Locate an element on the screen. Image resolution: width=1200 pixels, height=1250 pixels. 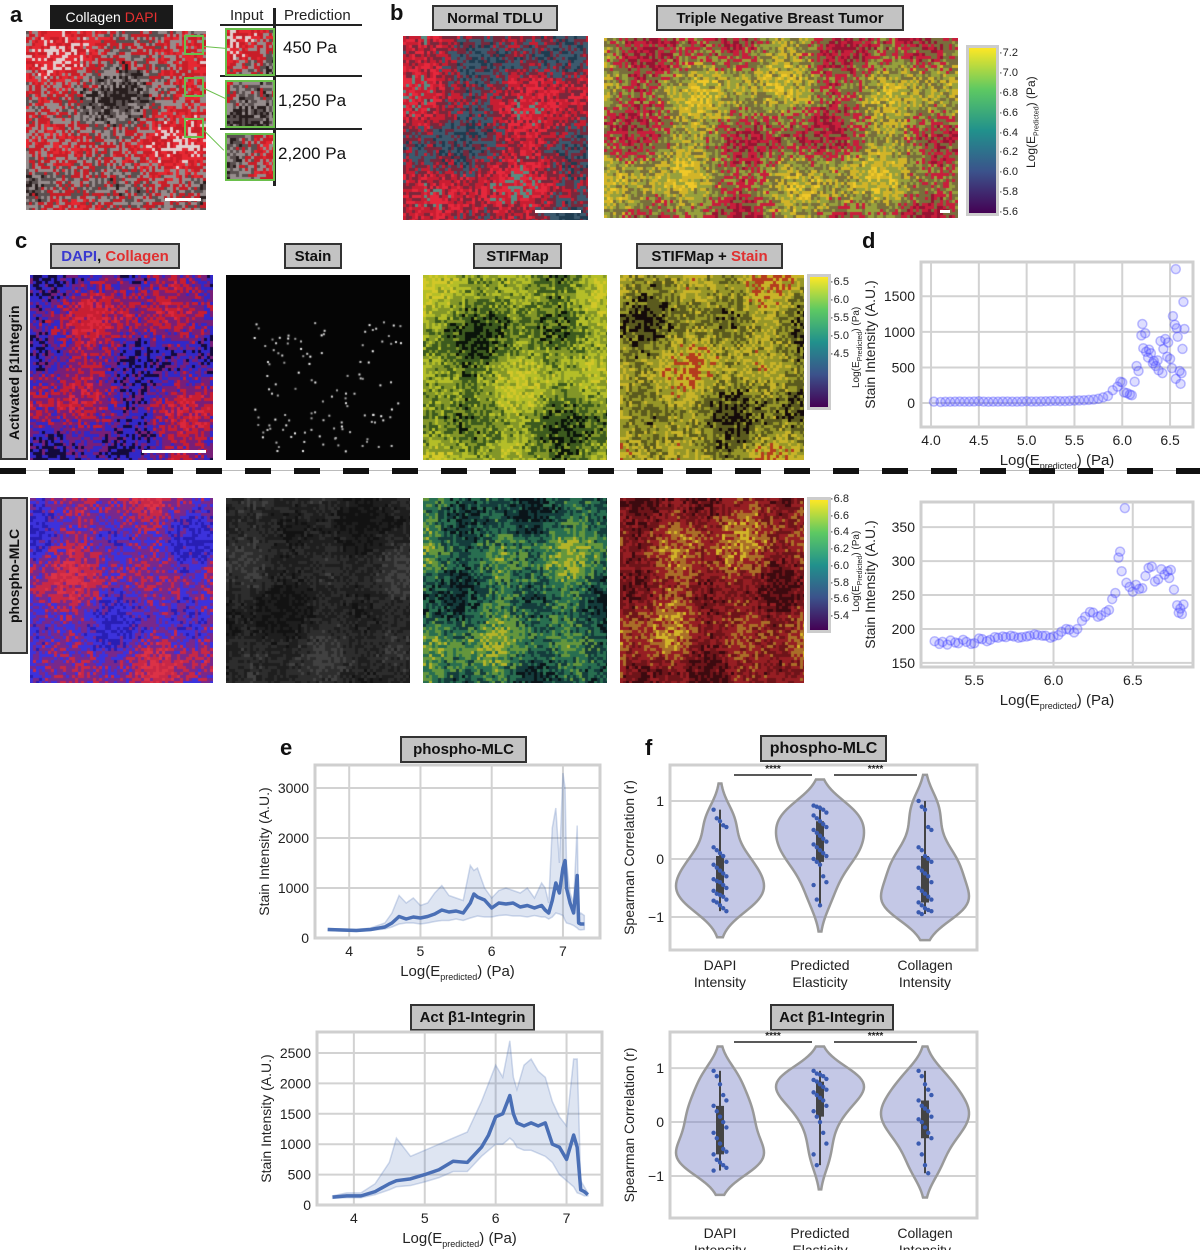
header-dapi-collagen: DAPI, Collagen is located at coordinates (115, 256).